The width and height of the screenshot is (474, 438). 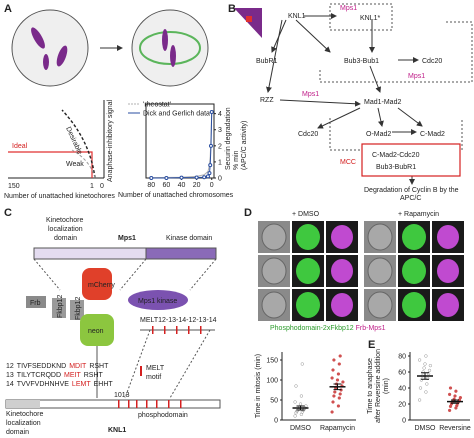 I want to click on sequence: 13 TILYTCRQDD MEIT RSHT, so click(x=55, y=375).